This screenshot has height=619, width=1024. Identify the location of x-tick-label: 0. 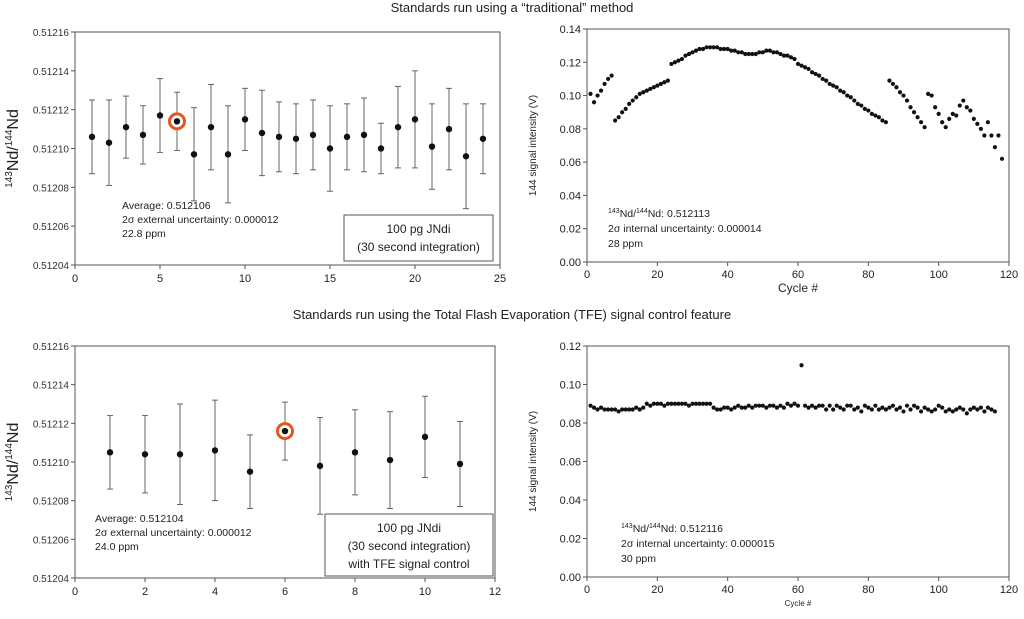
(587, 590).